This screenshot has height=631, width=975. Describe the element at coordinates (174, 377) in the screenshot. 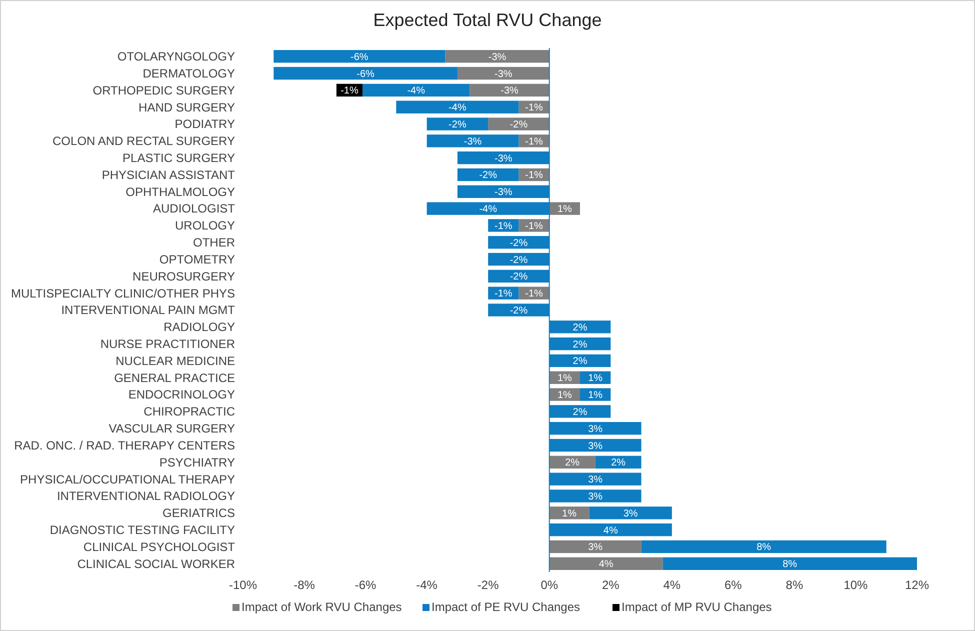

I see `y-tick-label: GENERAL PRACTICE` at that location.